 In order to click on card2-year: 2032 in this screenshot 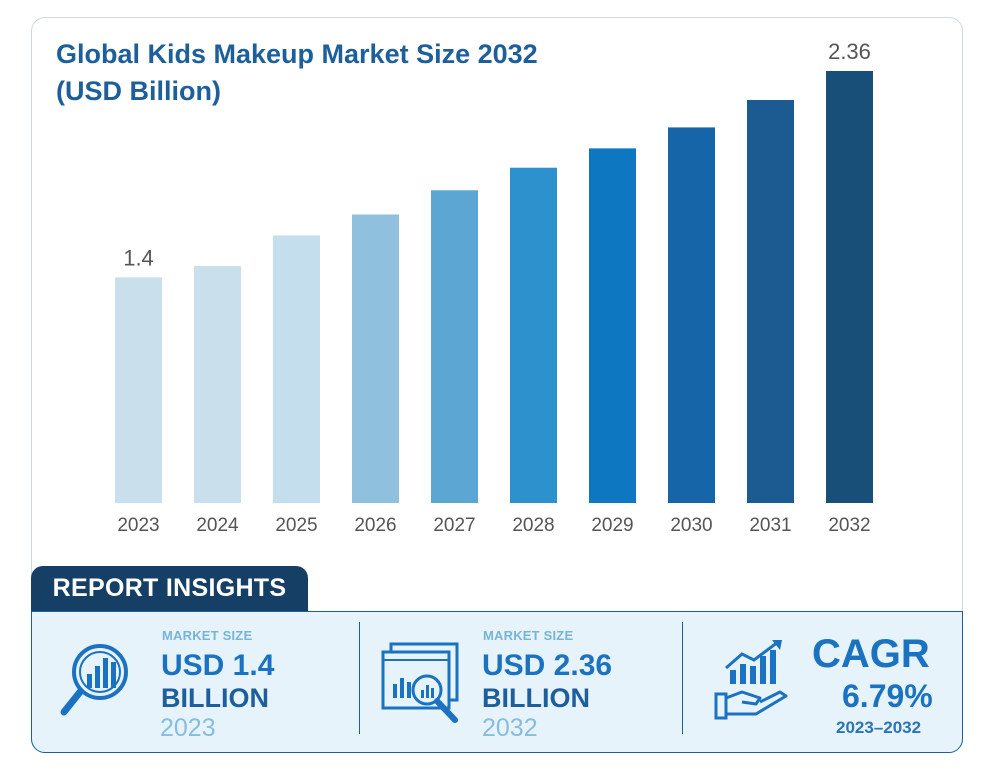, I will do `click(510, 728)`.